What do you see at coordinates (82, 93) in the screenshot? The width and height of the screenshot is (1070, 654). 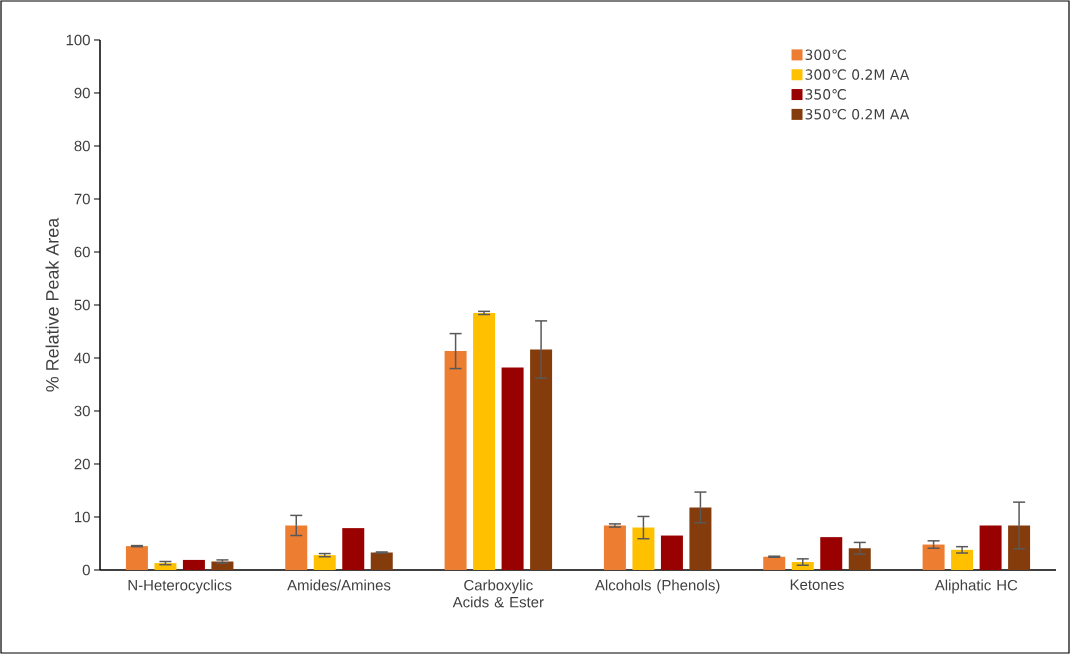 I see `y-tick-label: 90` at bounding box center [82, 93].